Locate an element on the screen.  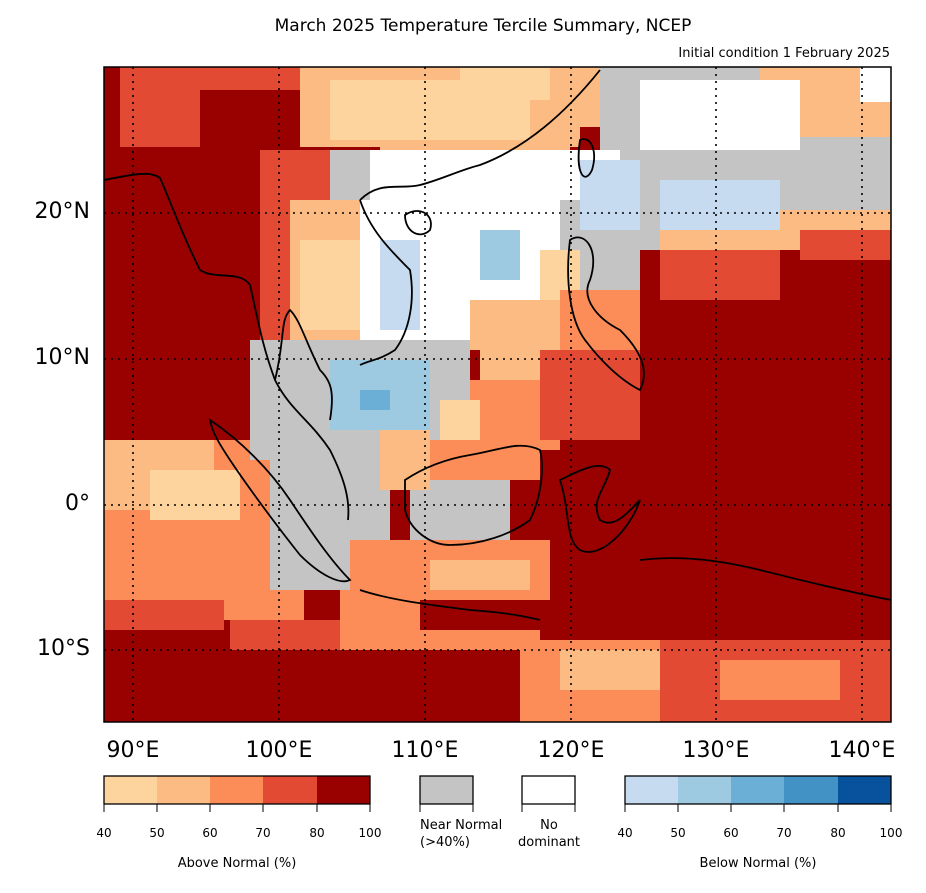
below-tick-70: 70 is located at coordinates (784, 833).